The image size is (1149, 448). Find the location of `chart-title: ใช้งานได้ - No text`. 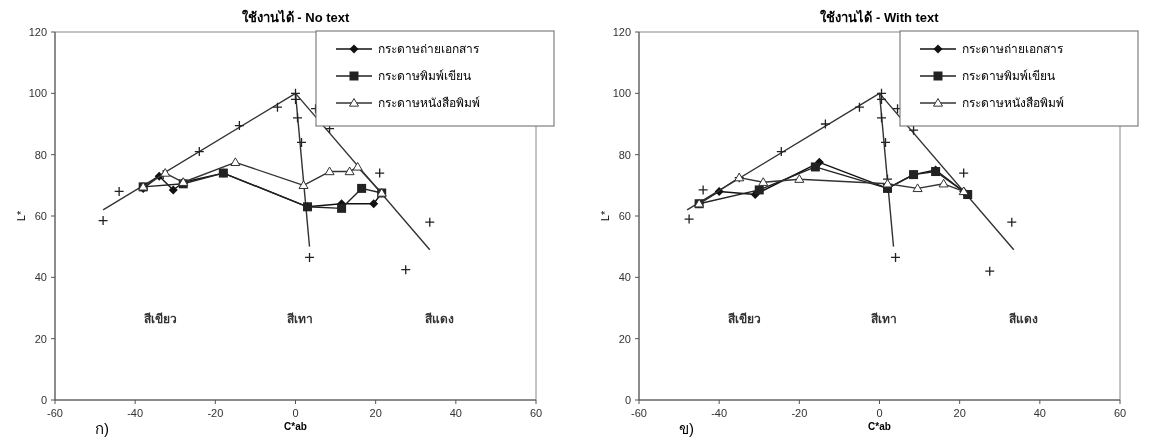

chart-title: ใช้งานได้ - No text is located at coordinates (295, 17).